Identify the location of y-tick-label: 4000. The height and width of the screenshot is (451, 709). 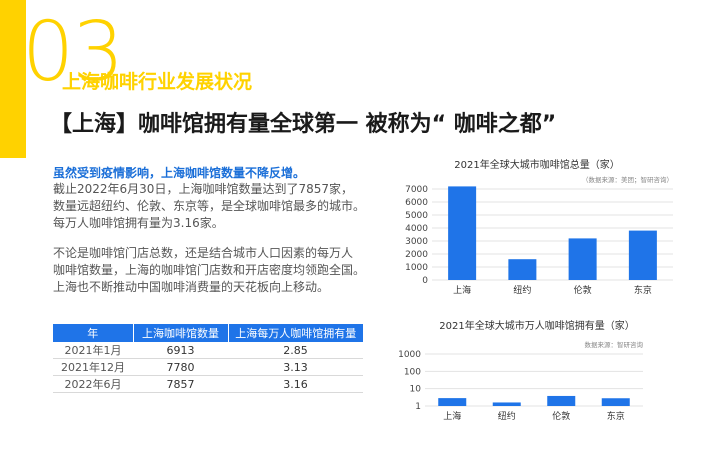
(416, 229).